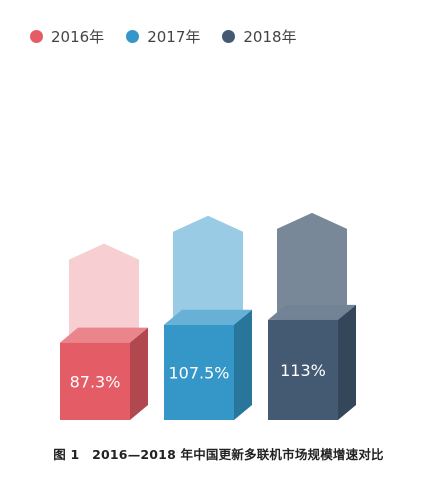  I want to click on legend-item-2018: 2018年, so click(259, 36).